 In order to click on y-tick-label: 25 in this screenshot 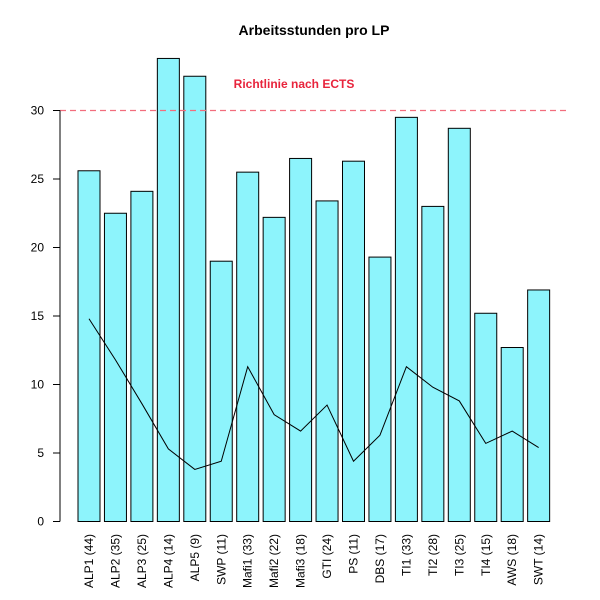, I will do `click(38, 179)`.